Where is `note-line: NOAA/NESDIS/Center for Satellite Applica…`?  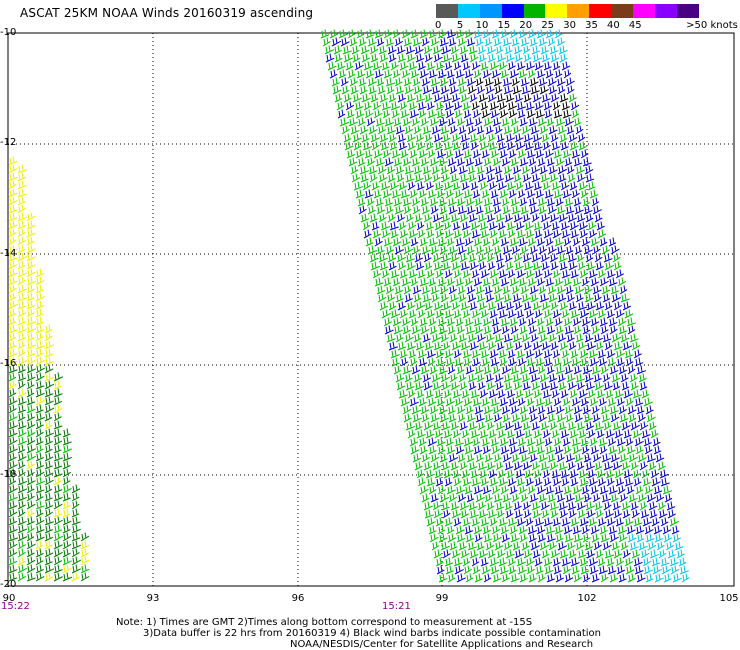 note-line: NOAA/NESDIS/Center for Satellite Applica… is located at coordinates (442, 644).